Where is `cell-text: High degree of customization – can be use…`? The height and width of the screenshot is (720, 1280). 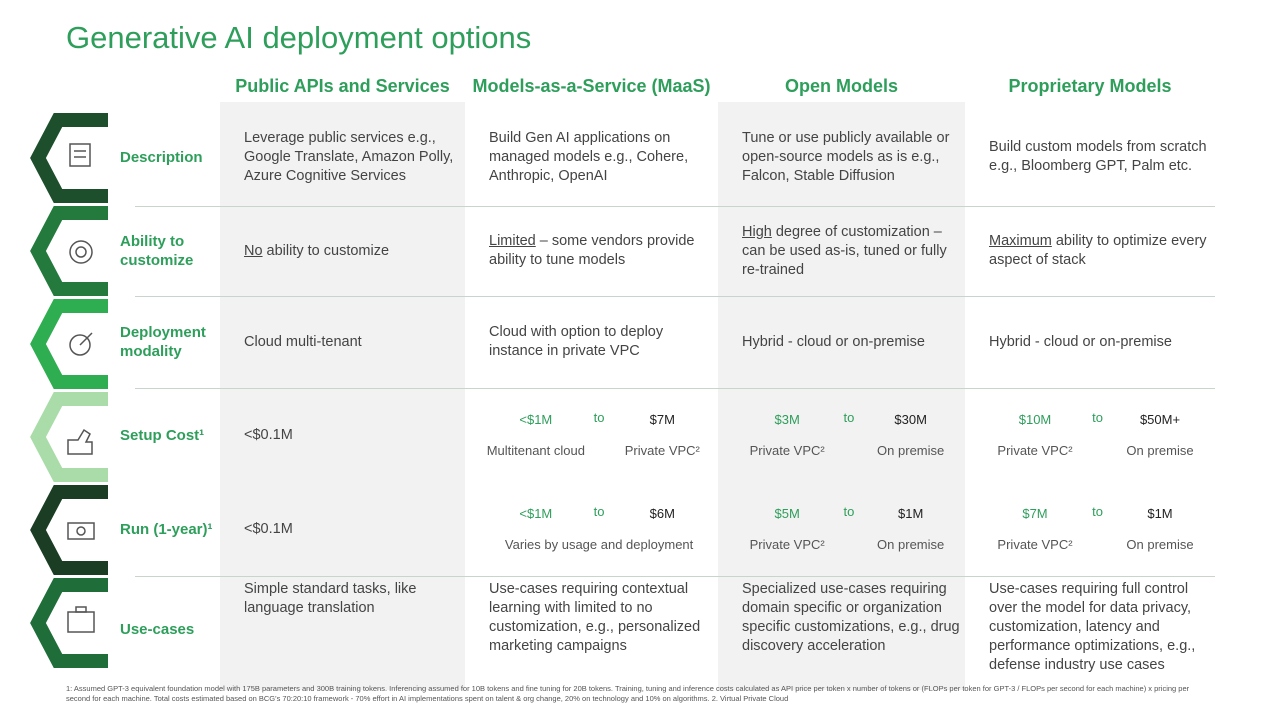 cell-text: High degree of customization – can be use… is located at coordinates (851, 251).